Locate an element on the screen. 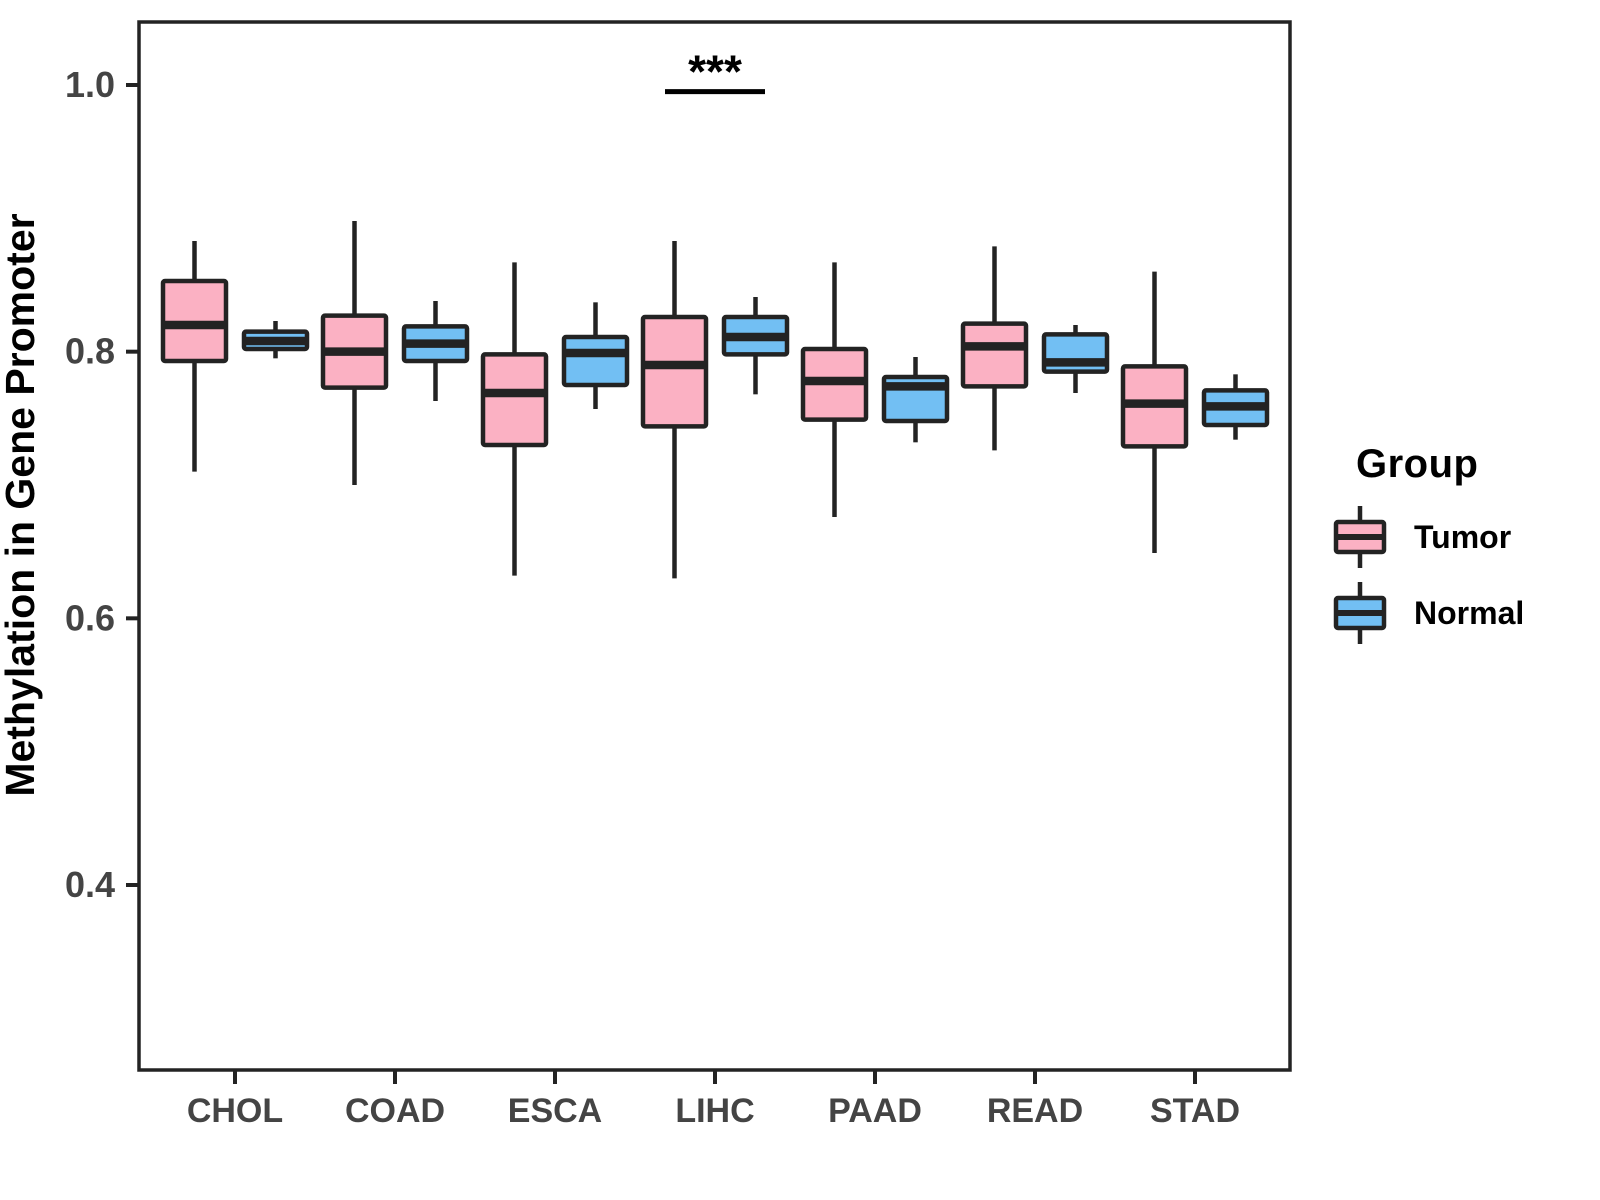  boxplot-PAAD-Tumor is located at coordinates (834, 390).